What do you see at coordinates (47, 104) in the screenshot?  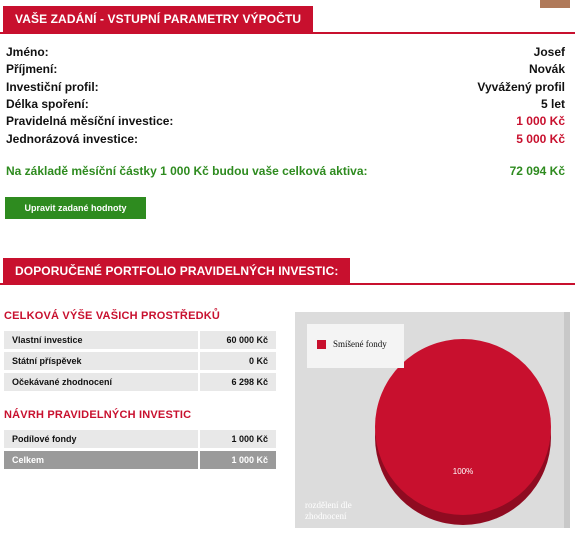 I see `field-label: Délka spoření:` at bounding box center [47, 104].